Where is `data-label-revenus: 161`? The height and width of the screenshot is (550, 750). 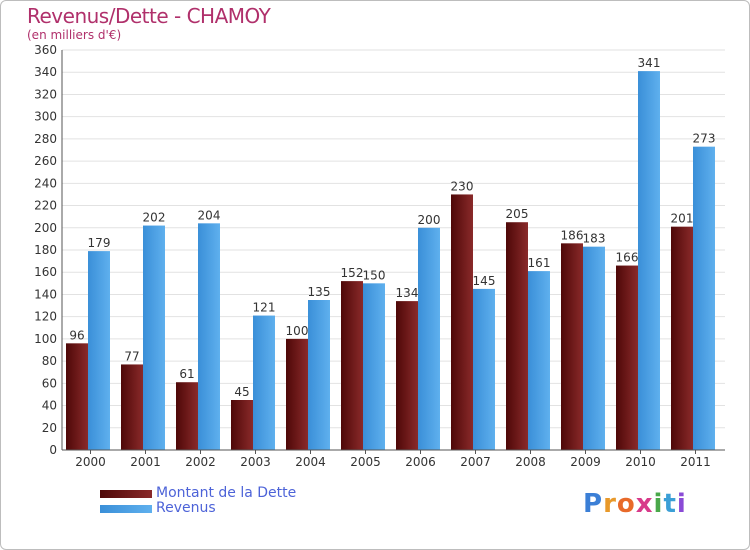
data-label-revenus: 161 is located at coordinates (539, 263).